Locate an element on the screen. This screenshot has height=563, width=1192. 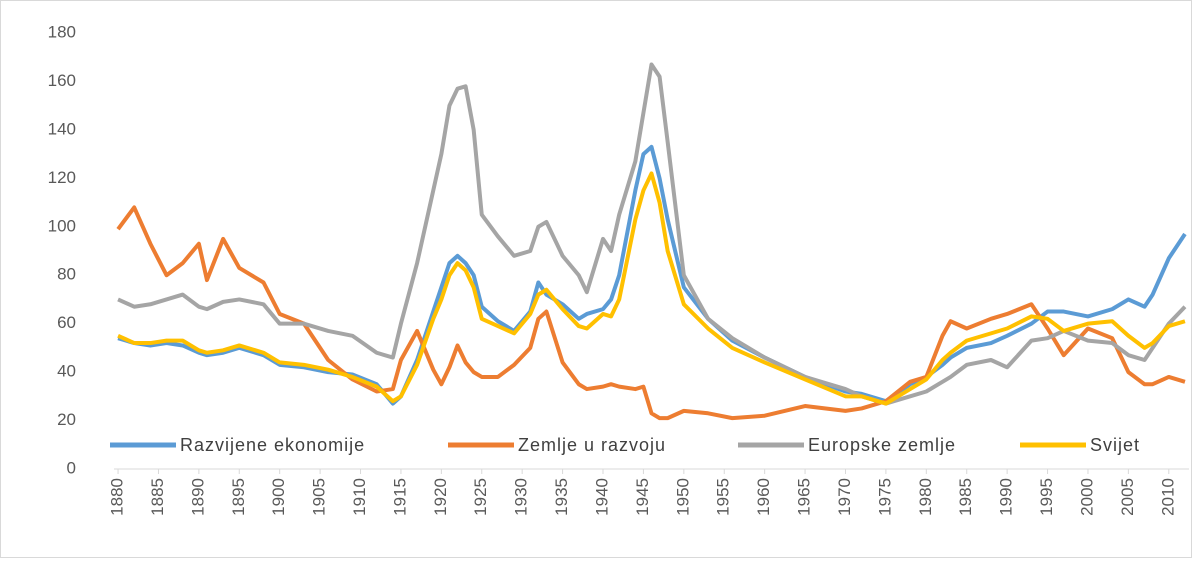
y-tick-label: 180 is located at coordinates (62, 31).